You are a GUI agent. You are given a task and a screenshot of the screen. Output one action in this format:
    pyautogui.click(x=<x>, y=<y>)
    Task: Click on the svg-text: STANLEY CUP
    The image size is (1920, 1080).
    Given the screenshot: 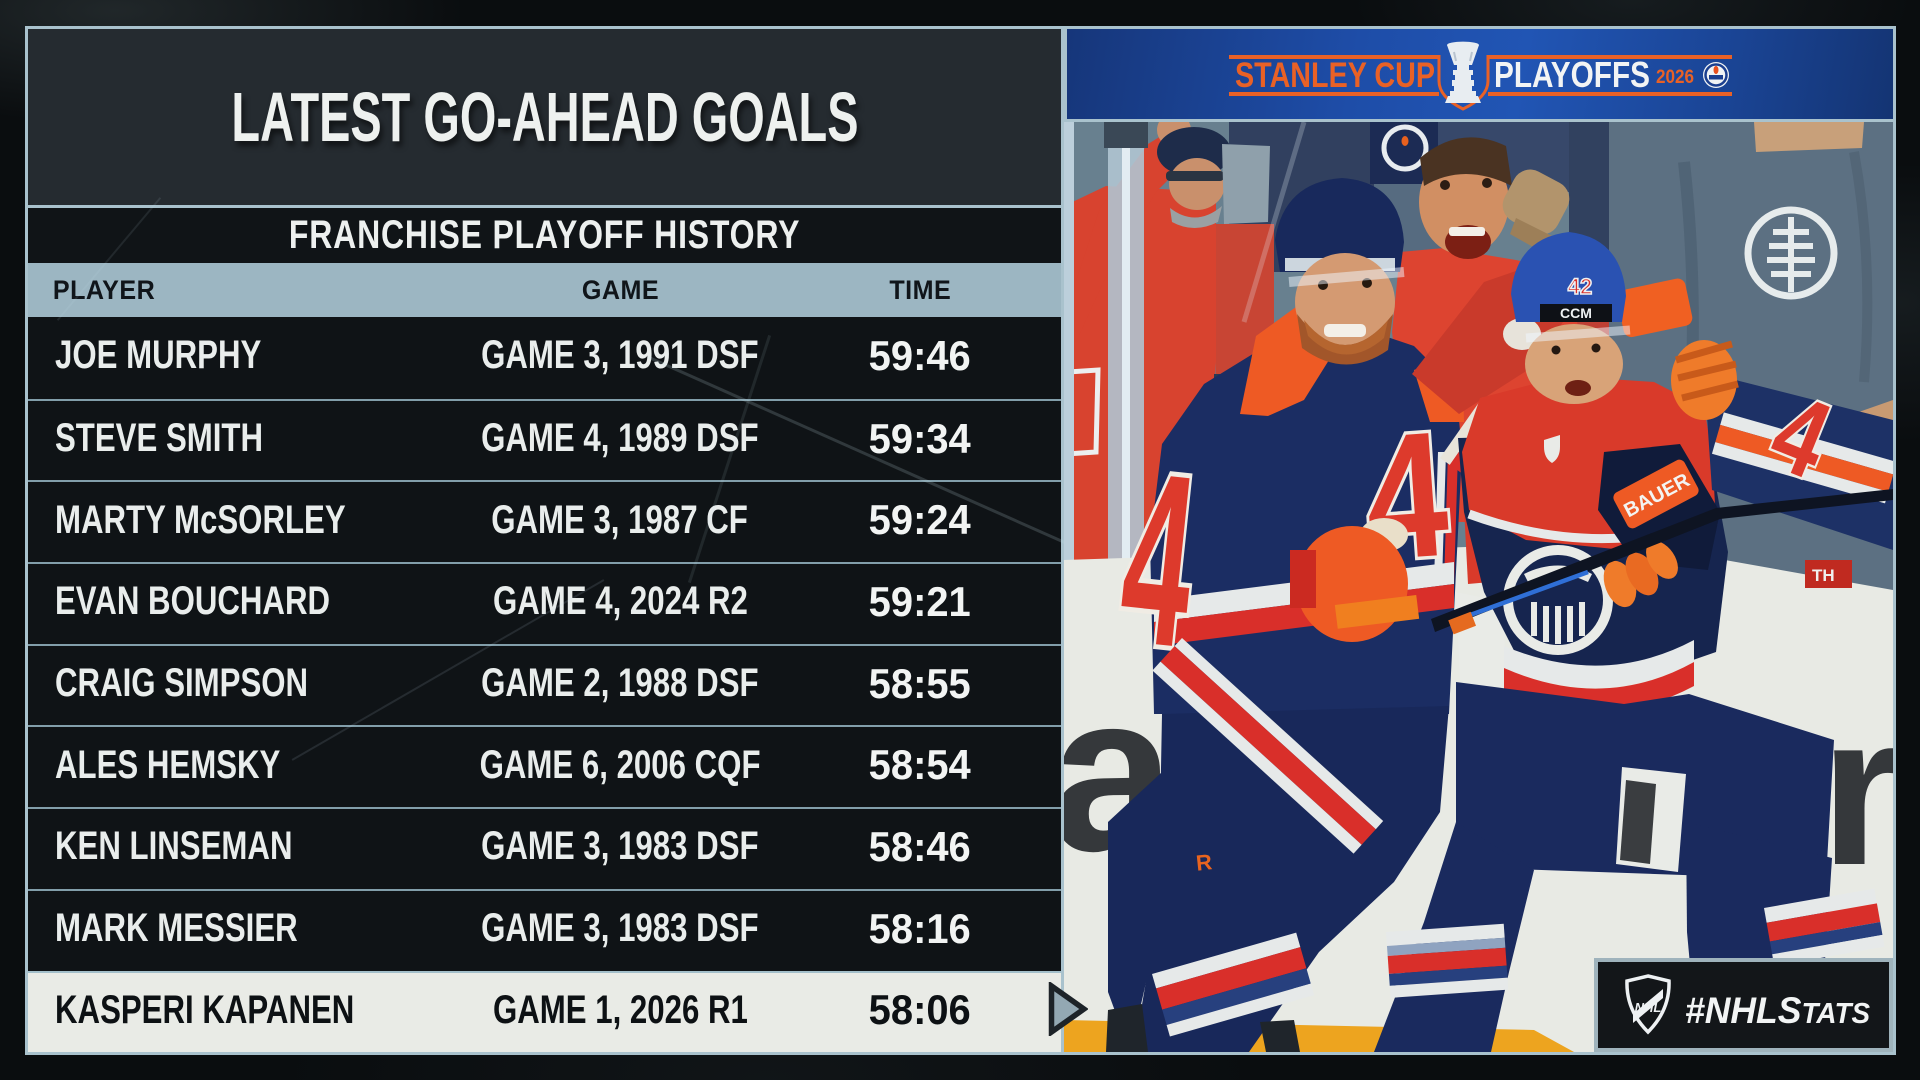 What is the action you would take?
    pyautogui.click(x=1335, y=75)
    